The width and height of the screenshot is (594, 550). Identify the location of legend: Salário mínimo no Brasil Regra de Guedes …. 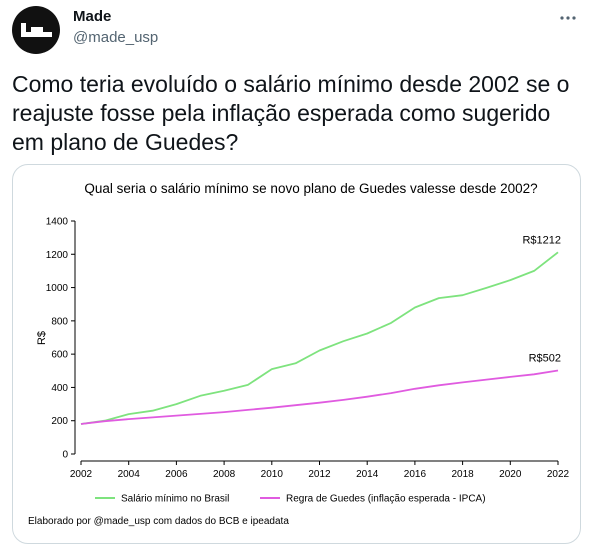
(290, 499).